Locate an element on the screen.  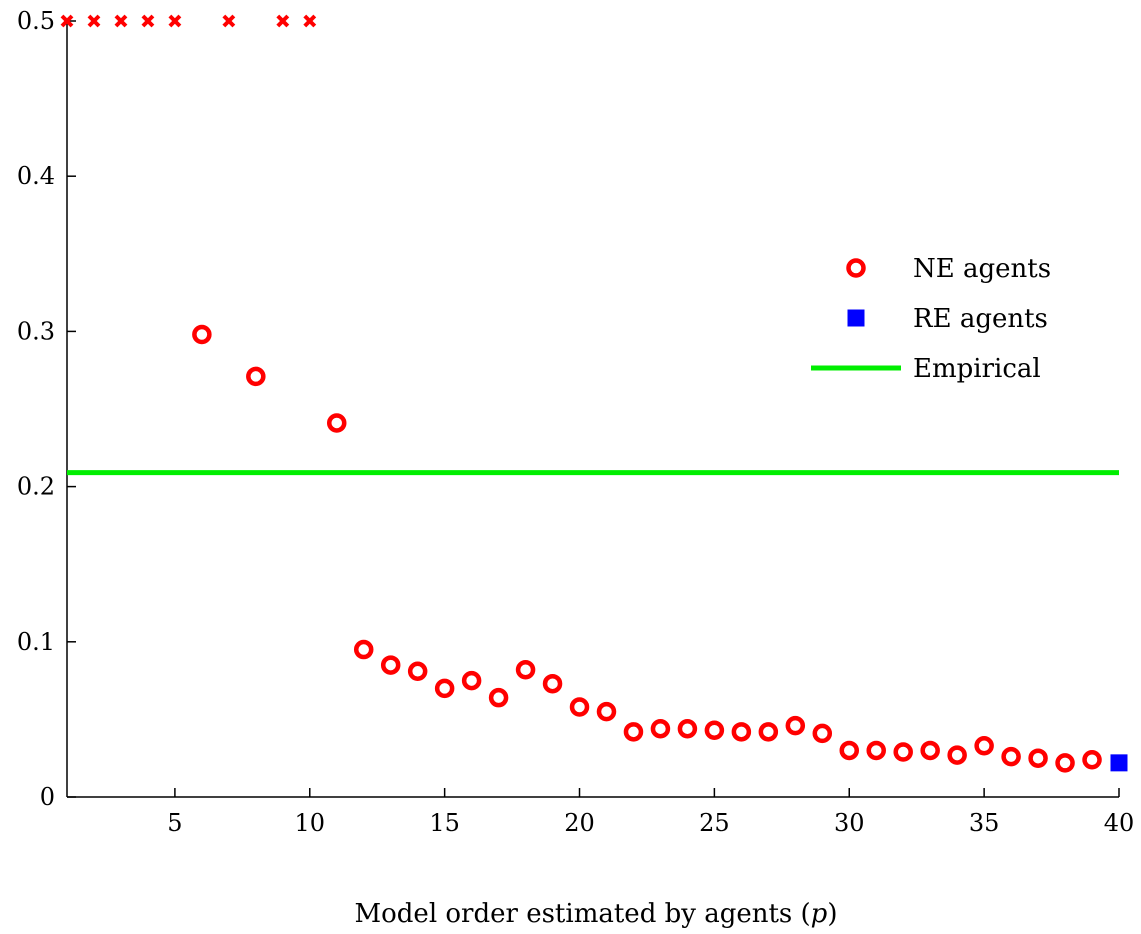
y-tick-label: 0 is located at coordinates (47, 797).